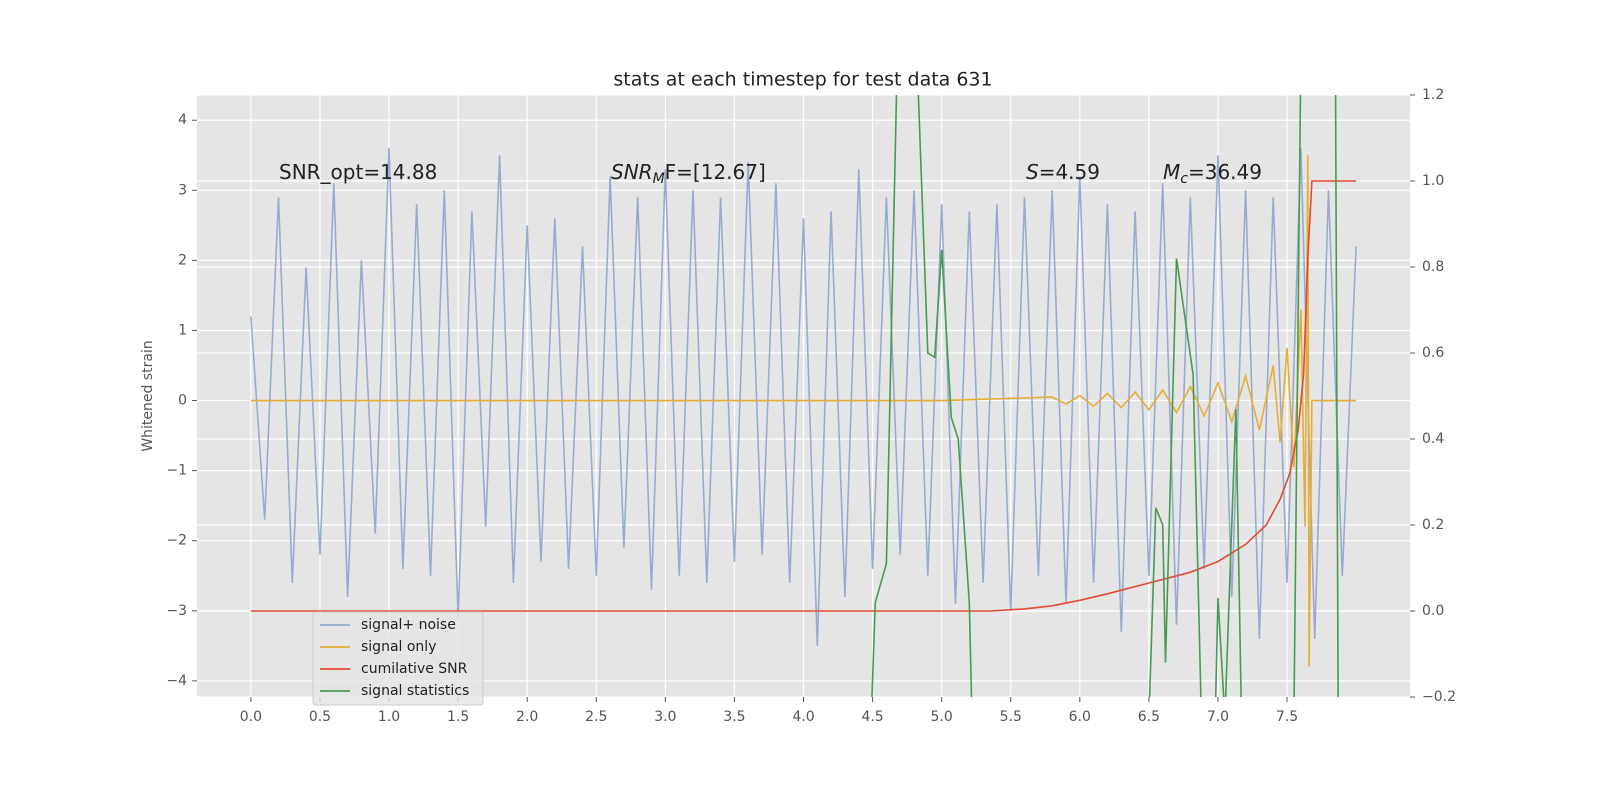  I want to click on legend-label: signal only, so click(398, 647).